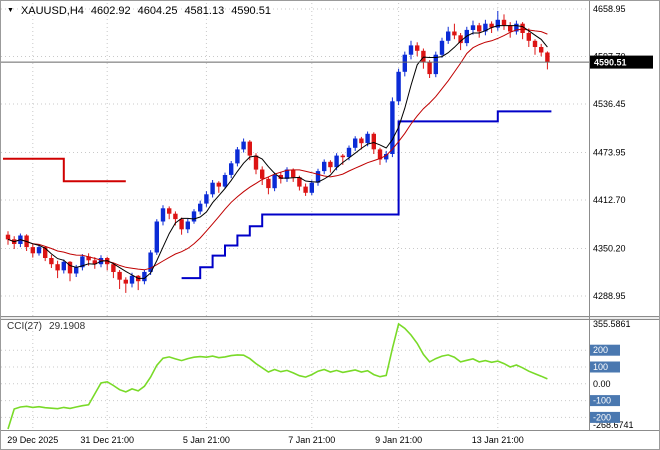 Image resolution: width=660 pixels, height=450 pixels. I want to click on time-axis-label: 13 Jan 21:00, so click(498, 440).